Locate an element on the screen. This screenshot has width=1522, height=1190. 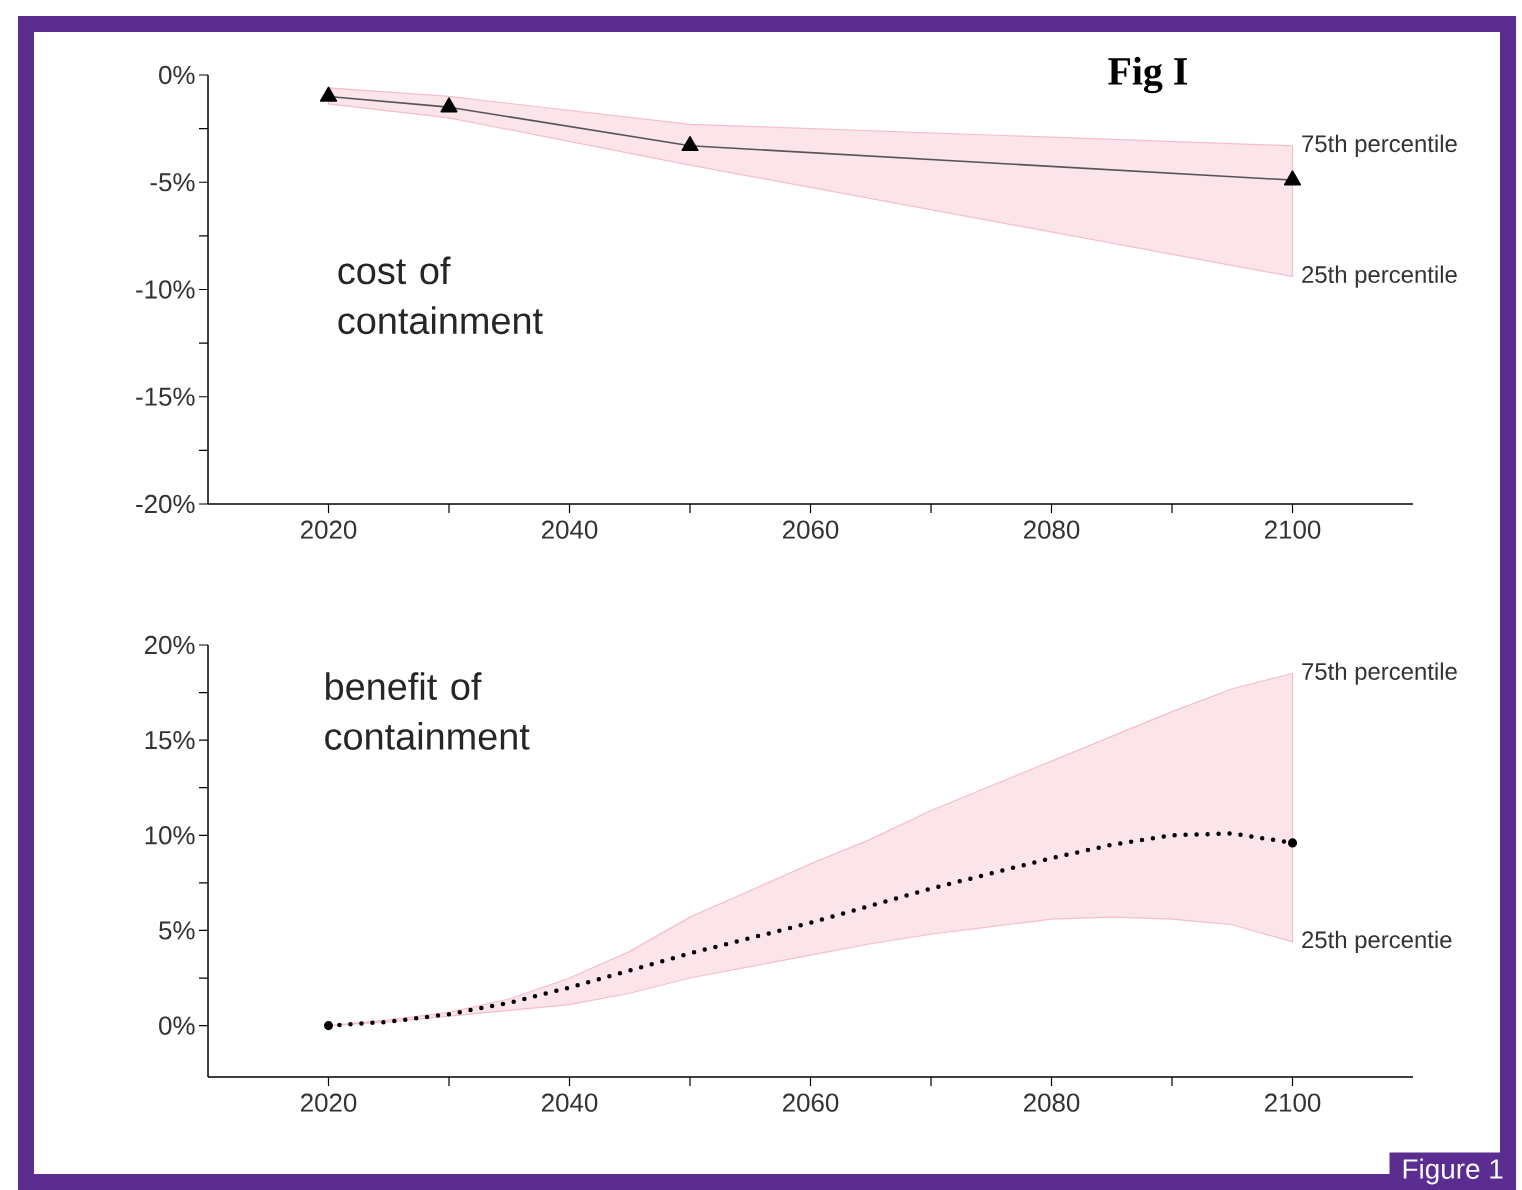
annotation: 25th percentile is located at coordinates (1379, 276).